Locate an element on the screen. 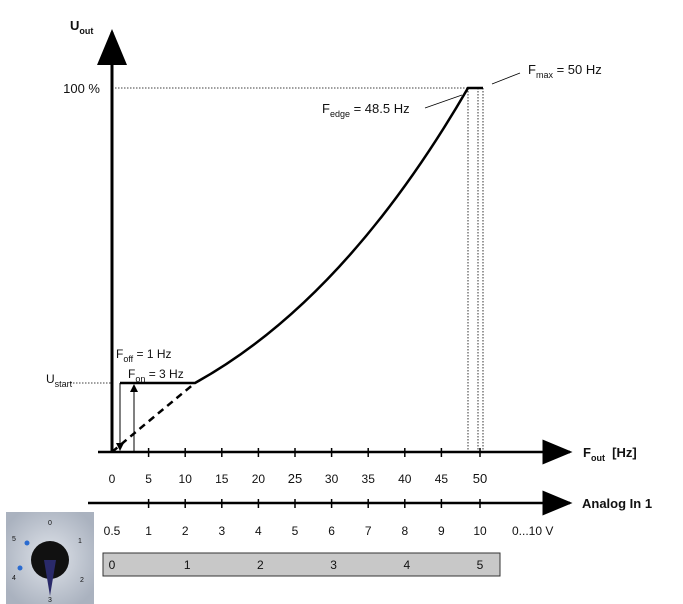 This screenshot has height=604, width=683. f-max-leader is located at coordinates (506, 78).